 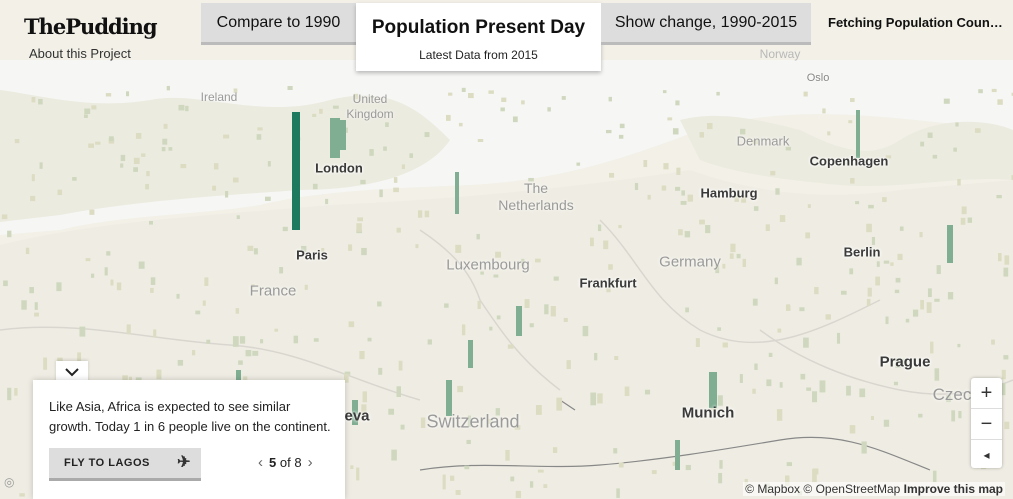 What do you see at coordinates (298, 462) in the screenshot?
I see `total-steps: 8` at bounding box center [298, 462].